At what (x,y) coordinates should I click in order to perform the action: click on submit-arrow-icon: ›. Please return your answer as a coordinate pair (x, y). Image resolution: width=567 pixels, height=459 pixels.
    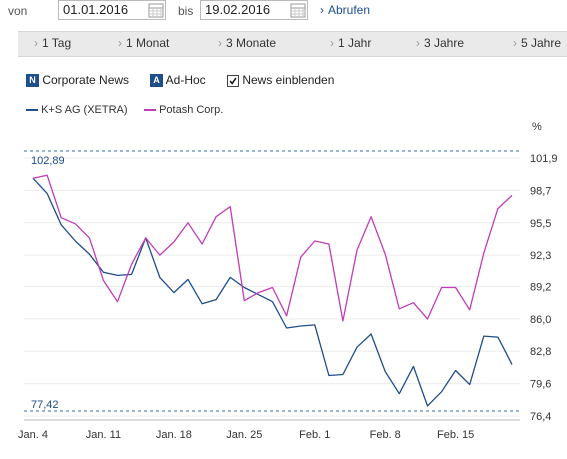
    Looking at the image, I should click on (322, 10).